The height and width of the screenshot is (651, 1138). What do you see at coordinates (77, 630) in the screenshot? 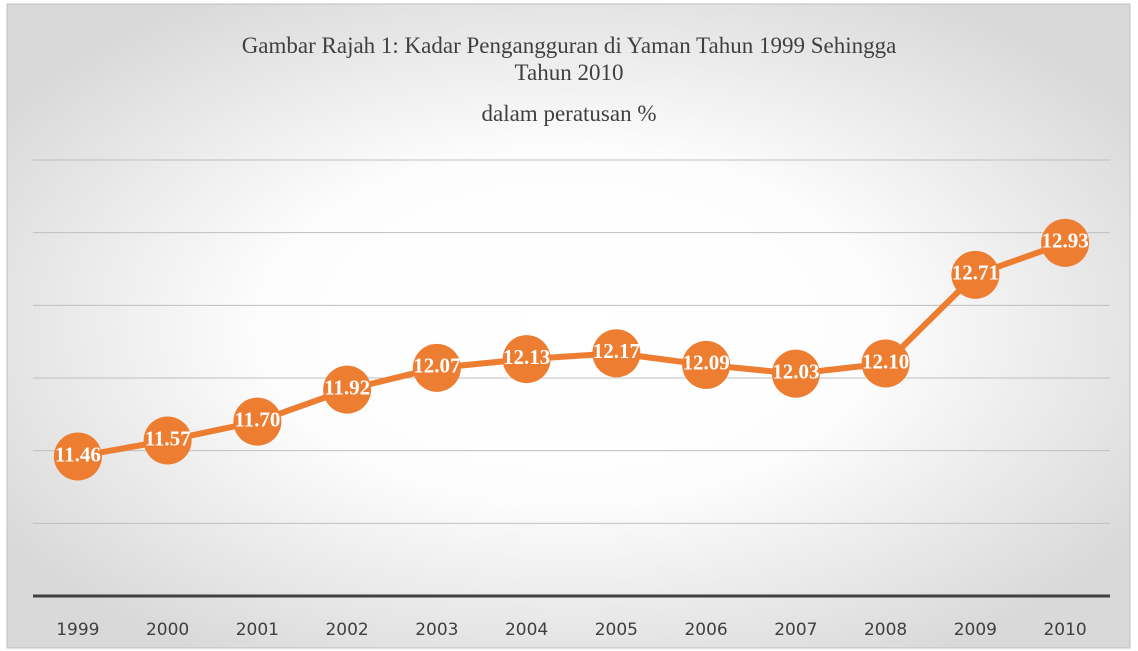
I see `x-tick-label: 1999` at bounding box center [77, 630].